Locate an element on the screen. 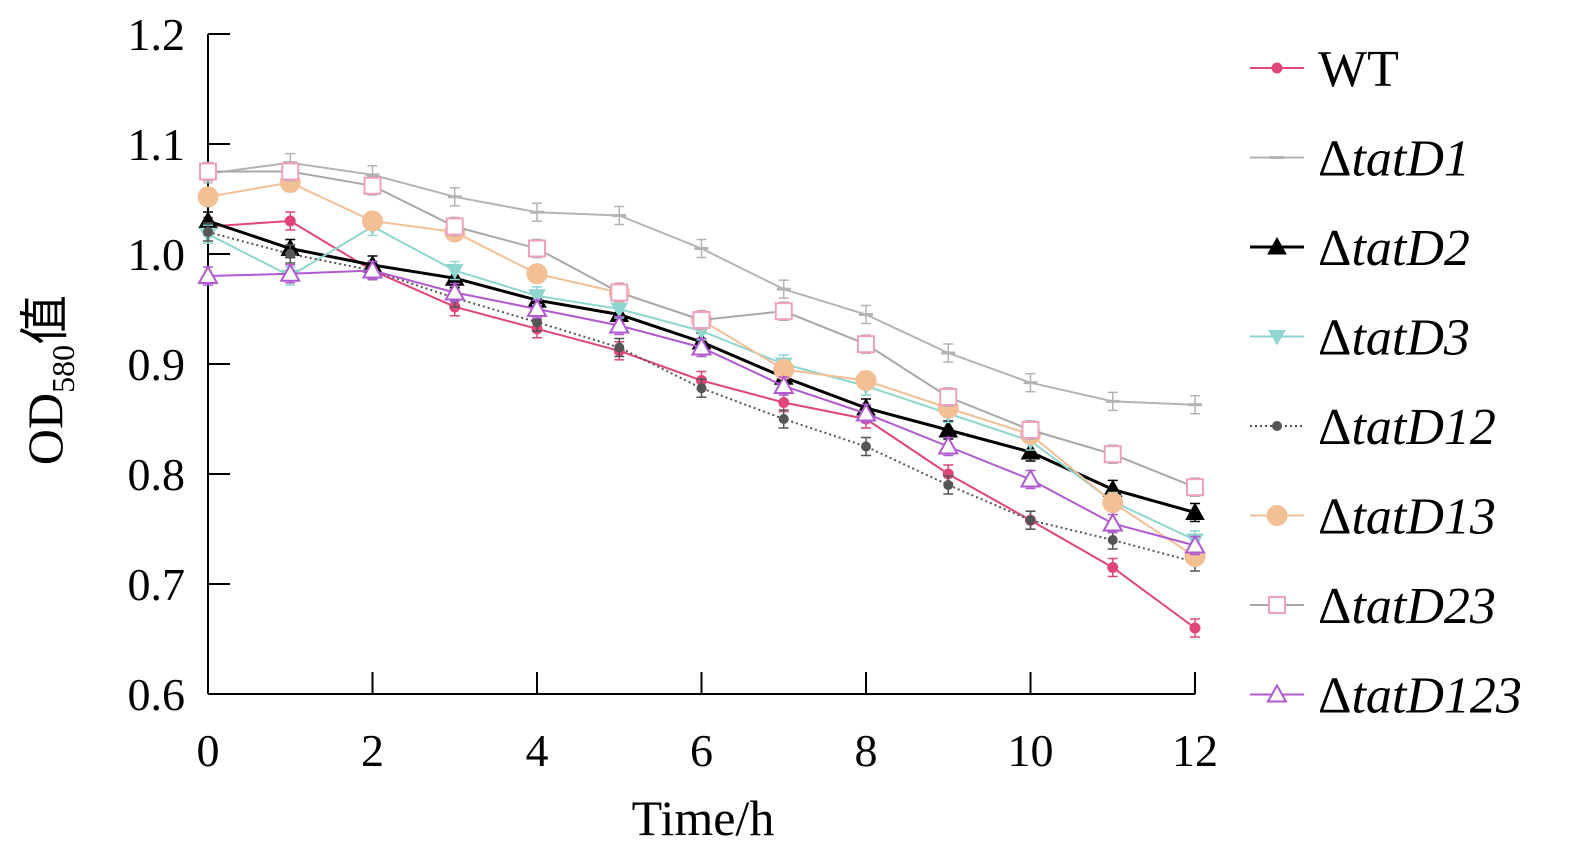  legend-item-tatD1: ΔtatD1 is located at coordinates (1360, 159).